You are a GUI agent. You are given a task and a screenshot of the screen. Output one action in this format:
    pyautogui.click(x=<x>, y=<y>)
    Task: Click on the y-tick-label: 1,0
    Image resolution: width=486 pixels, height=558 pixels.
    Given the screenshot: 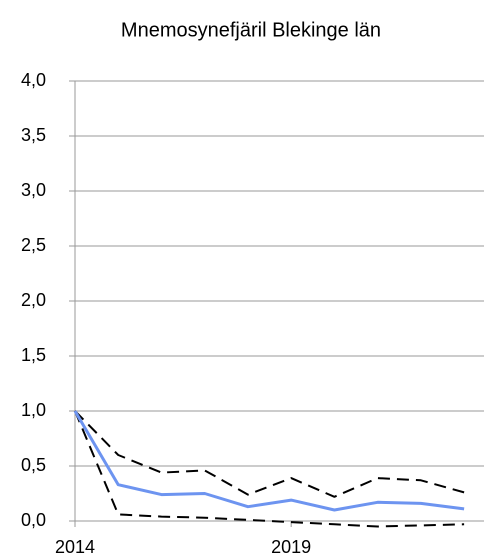 What is the action you would take?
    pyautogui.click(x=33, y=410)
    